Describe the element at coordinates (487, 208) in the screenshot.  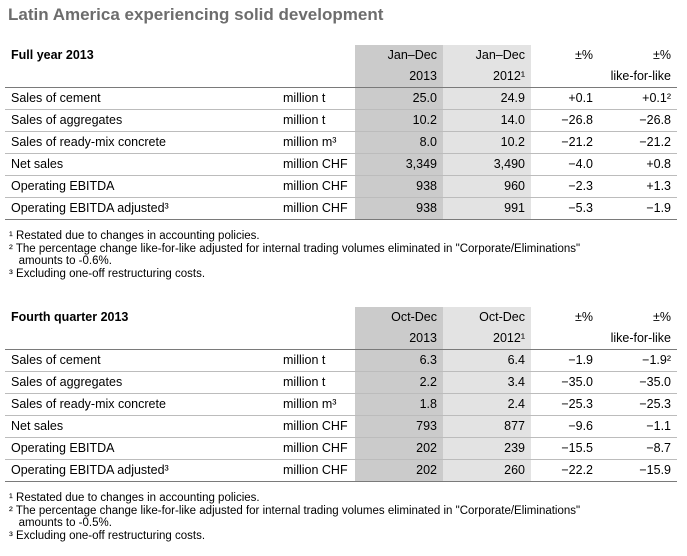
I see `row-previous-value: 991` at that location.